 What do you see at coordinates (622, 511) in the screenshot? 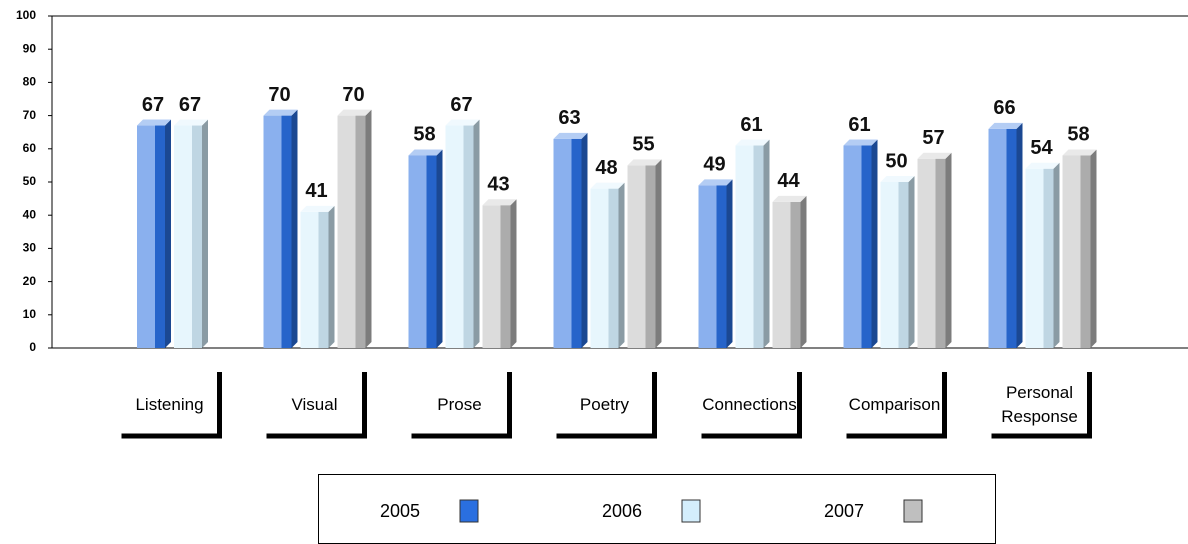
I see `legend-label: 2006` at bounding box center [622, 511].